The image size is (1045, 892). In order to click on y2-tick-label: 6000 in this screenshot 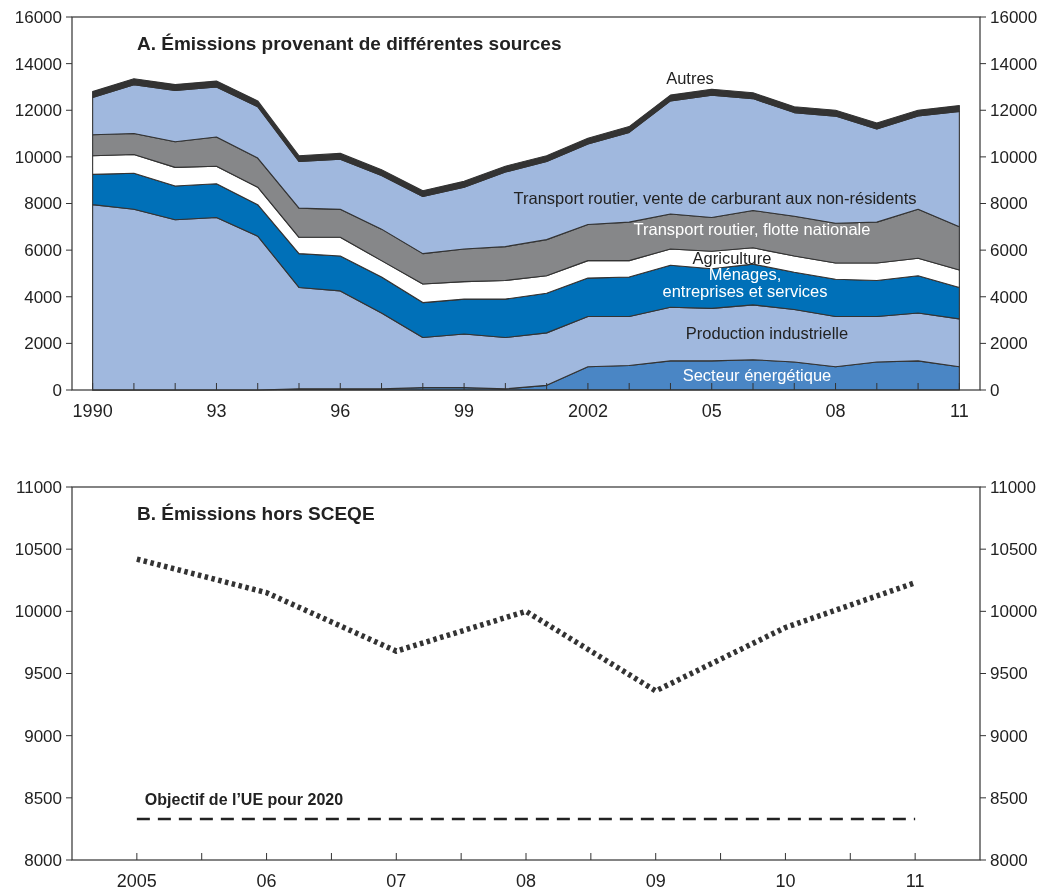, I will do `click(1009, 251)`.